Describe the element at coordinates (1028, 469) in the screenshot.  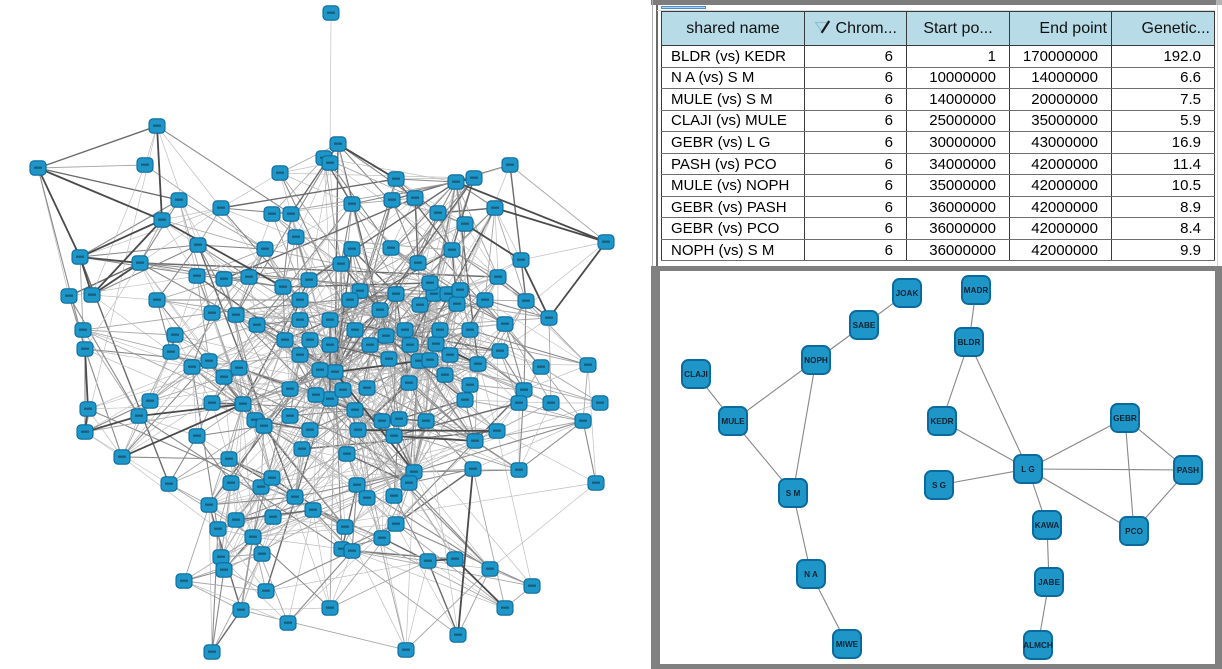
I see `svg-text: L G` at that location.